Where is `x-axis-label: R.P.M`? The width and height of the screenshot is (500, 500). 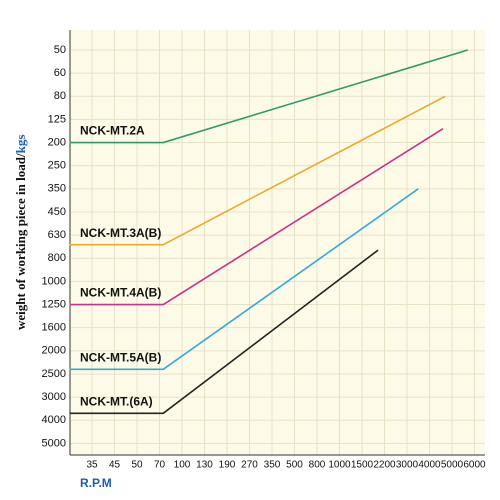
x-axis-label: R.P.M is located at coordinates (96, 483).